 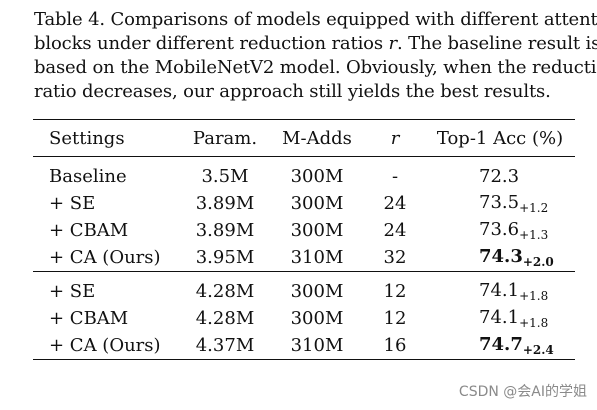 I want to click on acc-value-group: 73.6+1.3, so click(x=513, y=230).